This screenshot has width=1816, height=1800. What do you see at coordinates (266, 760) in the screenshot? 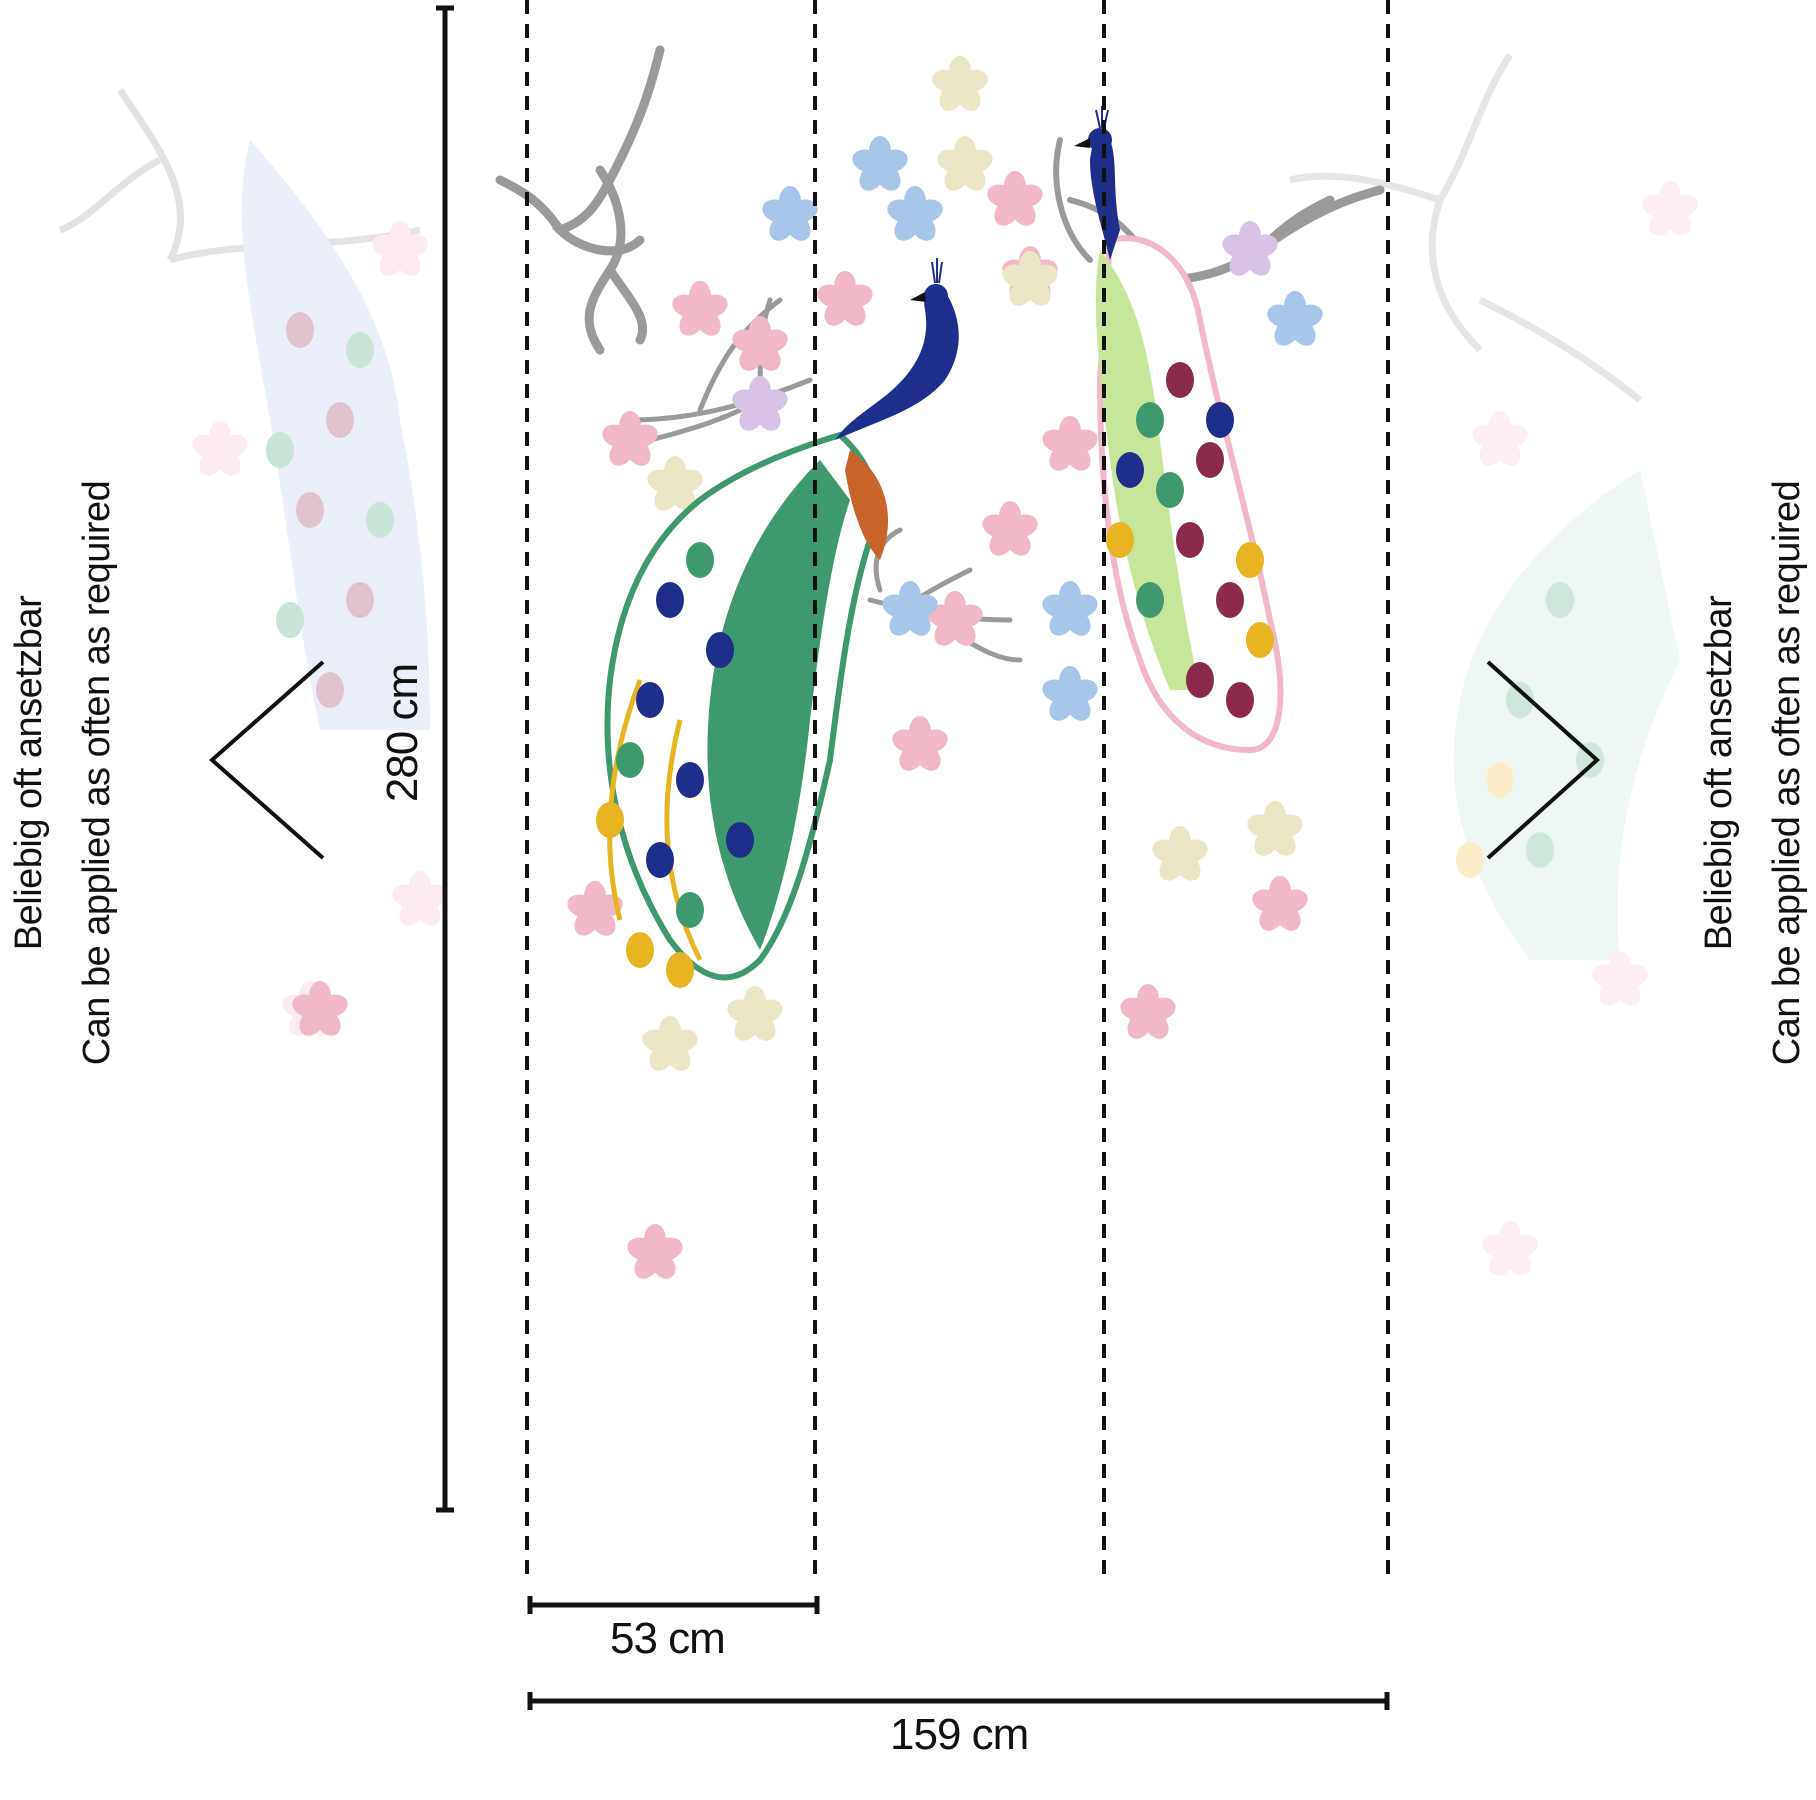
I see `chevron-left-icon` at bounding box center [266, 760].